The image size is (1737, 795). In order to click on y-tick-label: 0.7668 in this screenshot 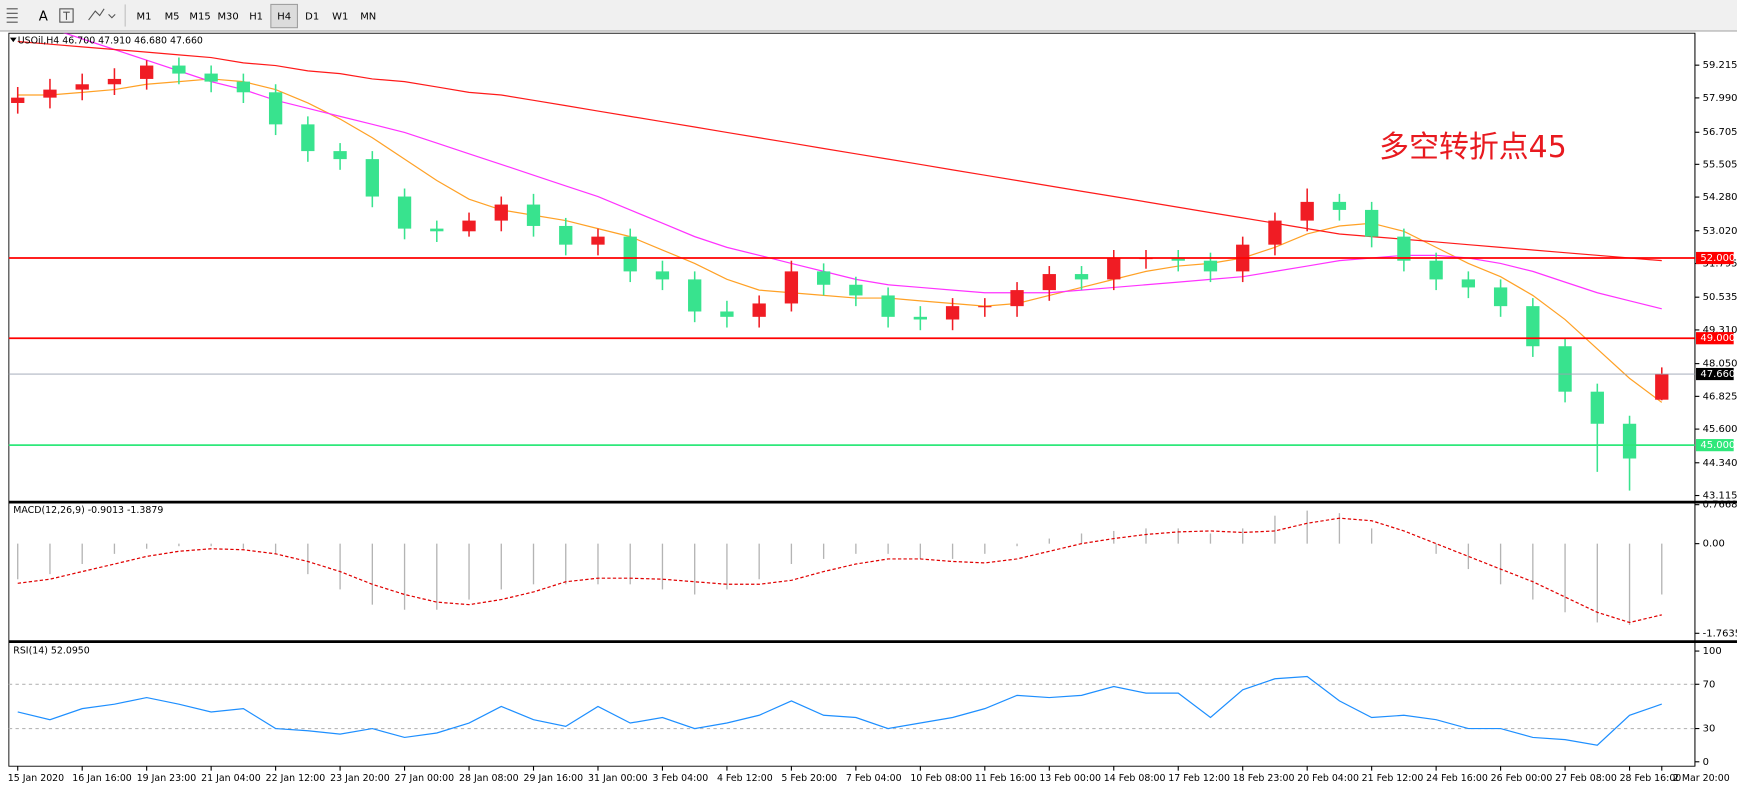, I will do `click(1720, 505)`.